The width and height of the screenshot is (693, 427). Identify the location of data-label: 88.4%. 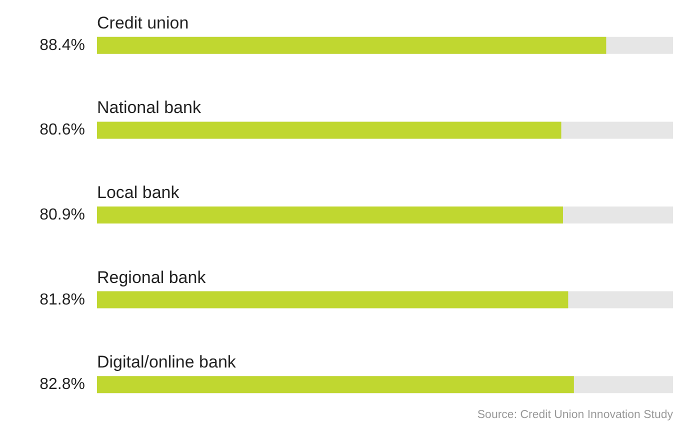
(62, 45).